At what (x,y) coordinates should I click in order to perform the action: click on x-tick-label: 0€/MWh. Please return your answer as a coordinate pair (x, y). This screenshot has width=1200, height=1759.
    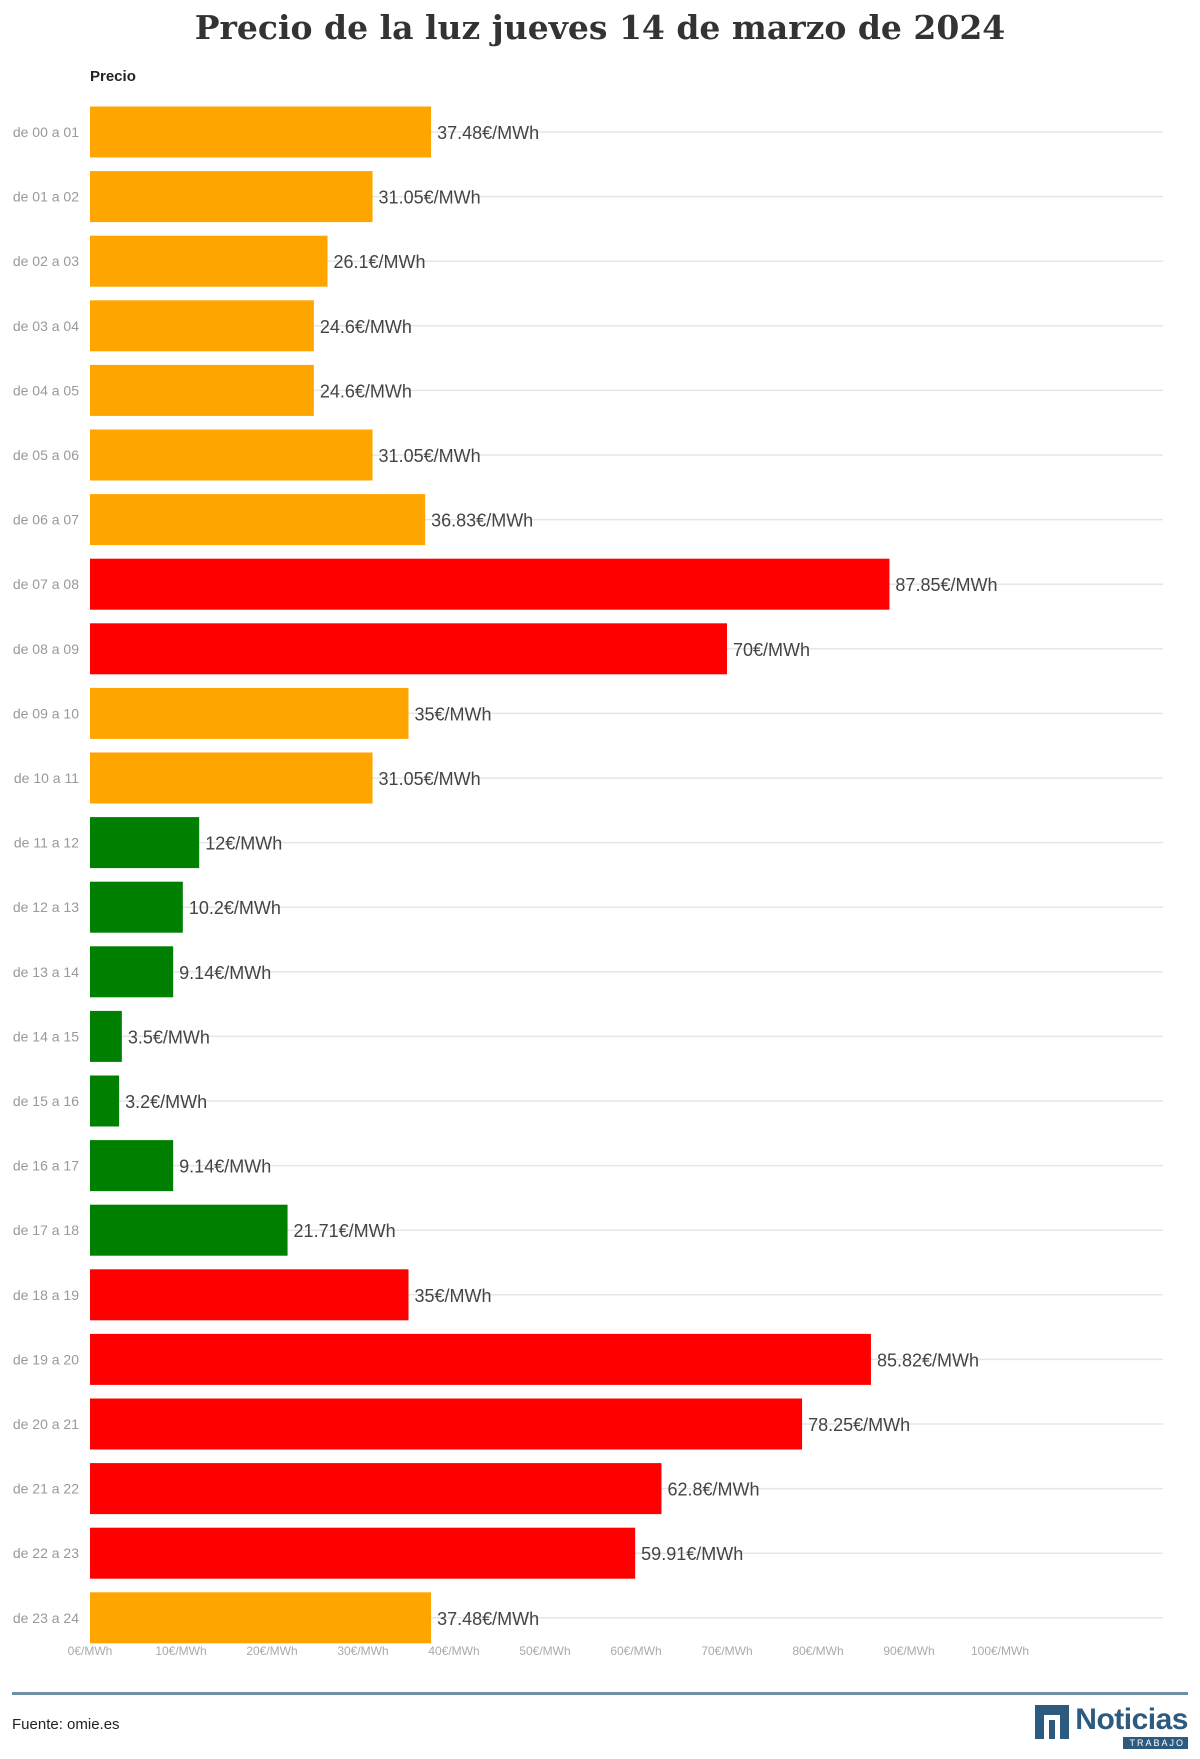
    Looking at the image, I should click on (90, 1651).